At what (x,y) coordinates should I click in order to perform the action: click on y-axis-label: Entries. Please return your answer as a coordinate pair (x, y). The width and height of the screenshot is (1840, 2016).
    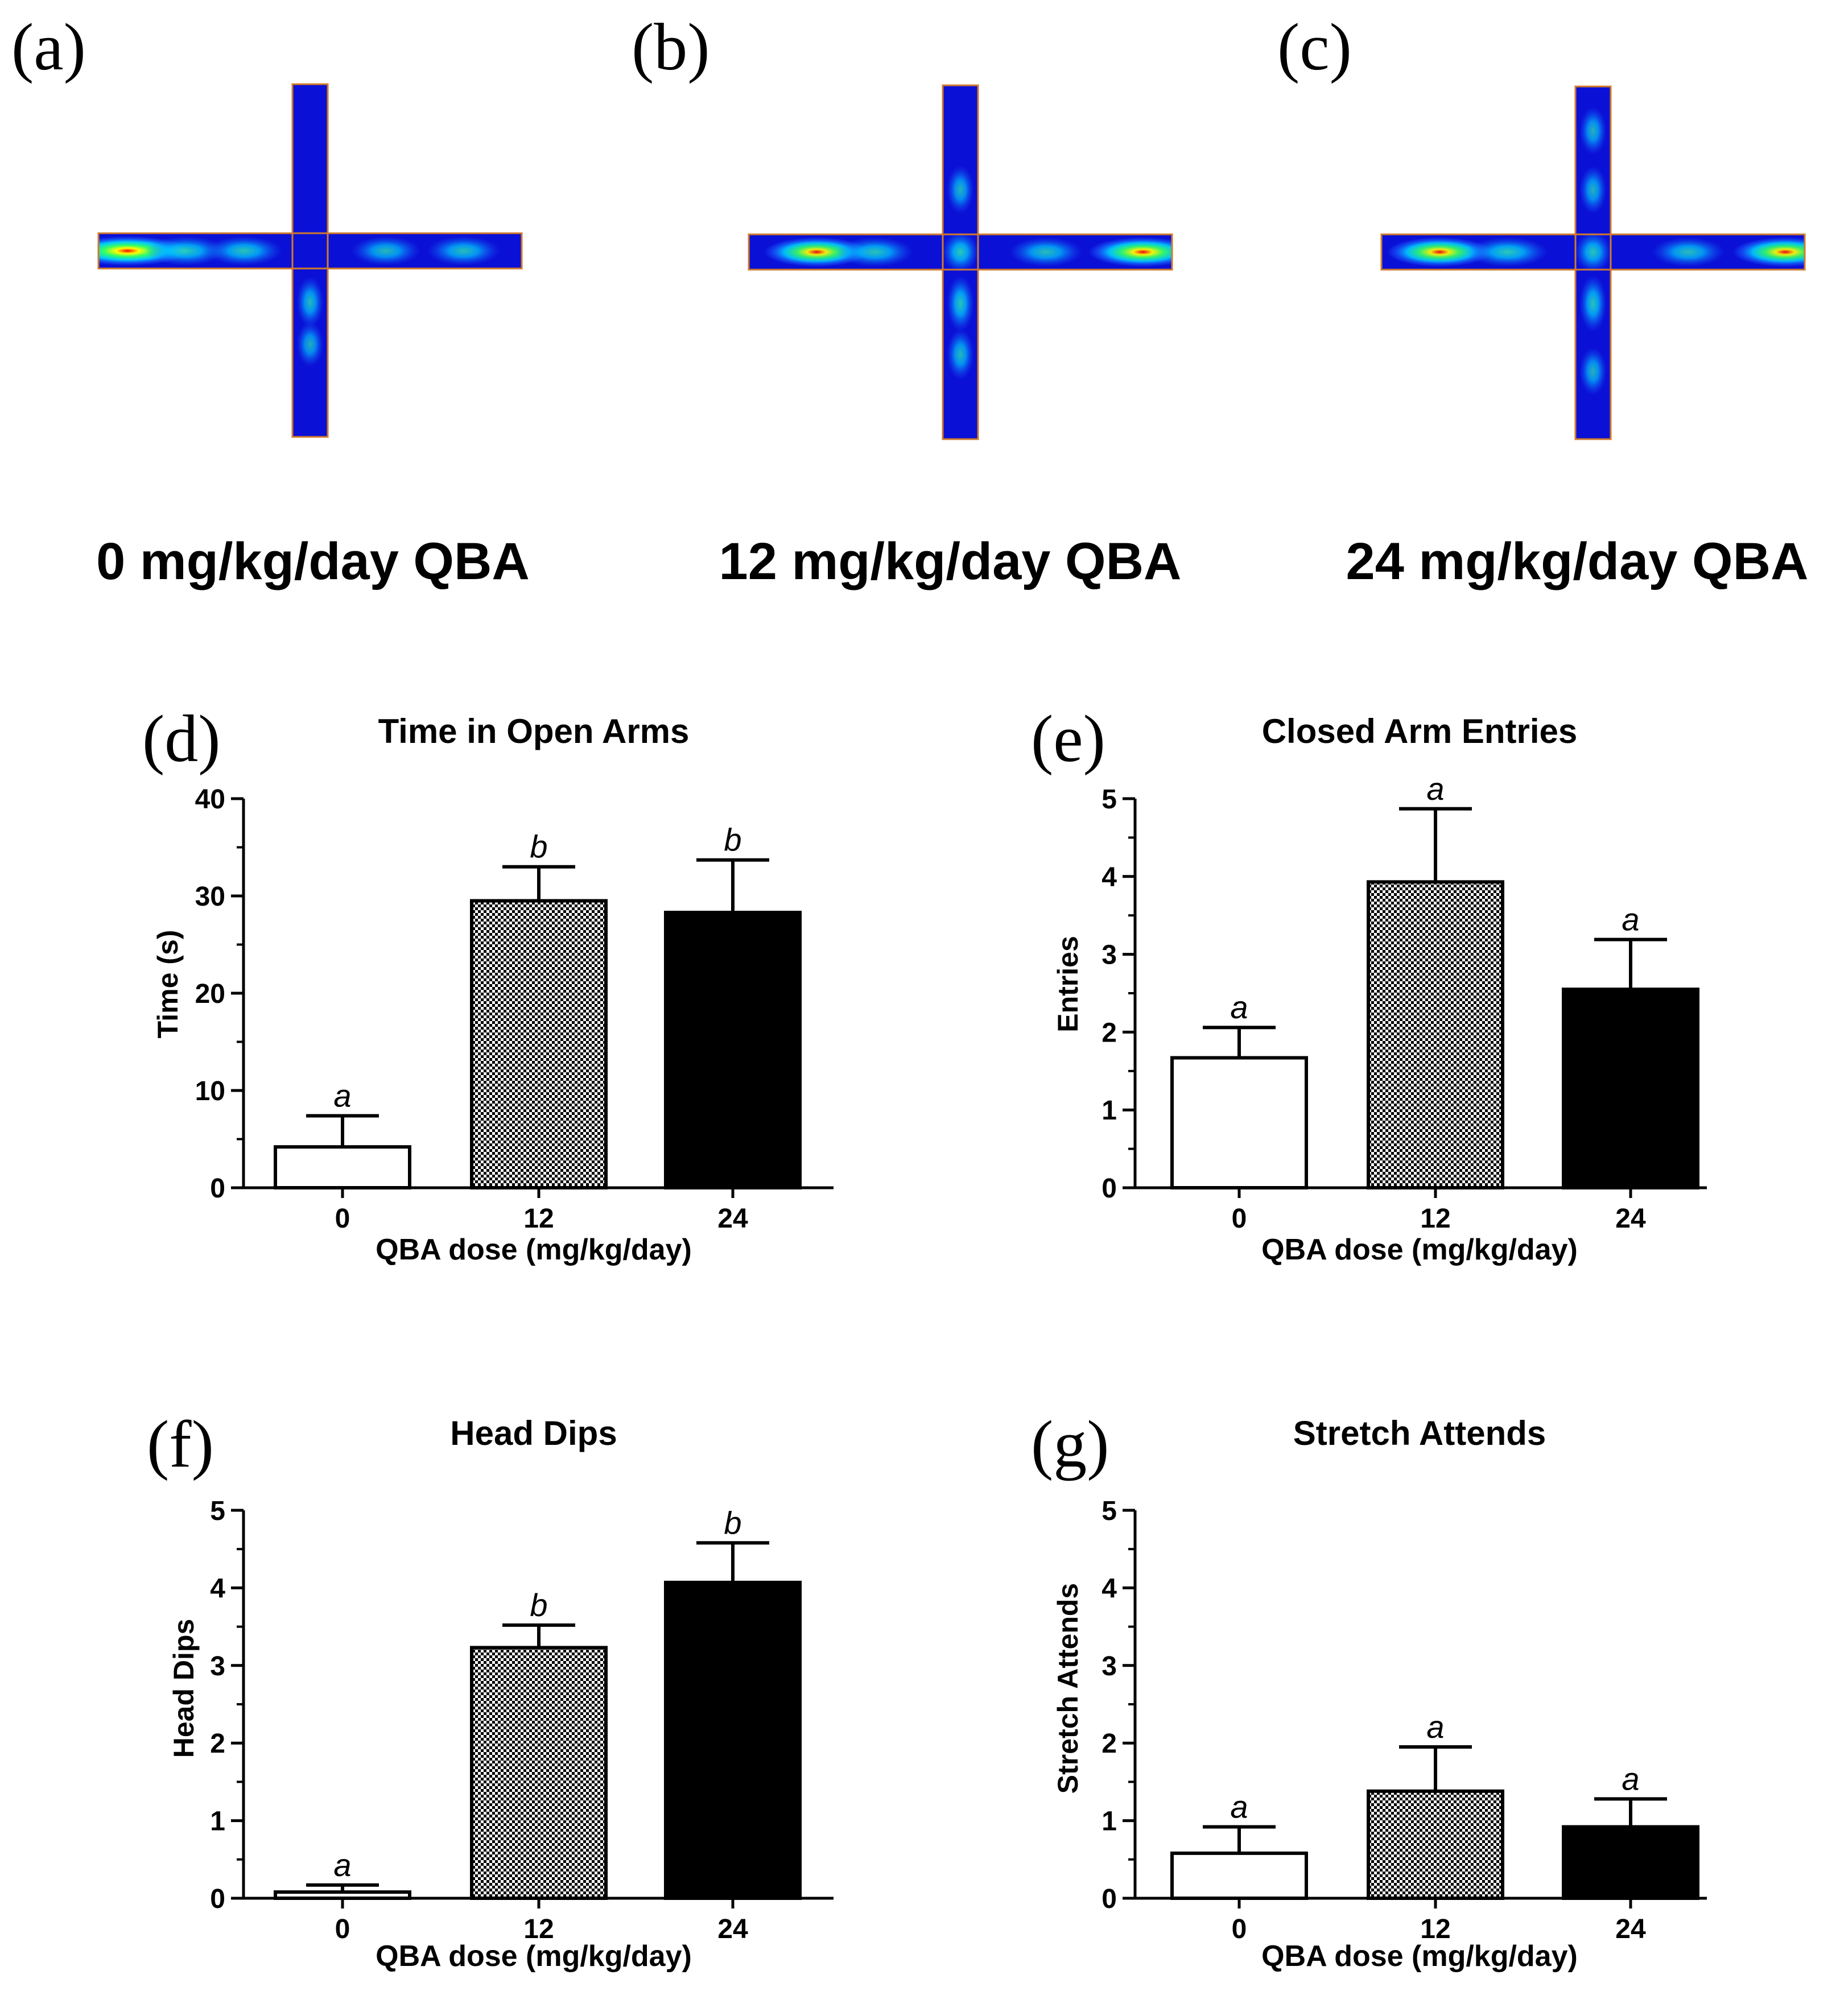
    Looking at the image, I should click on (1068, 984).